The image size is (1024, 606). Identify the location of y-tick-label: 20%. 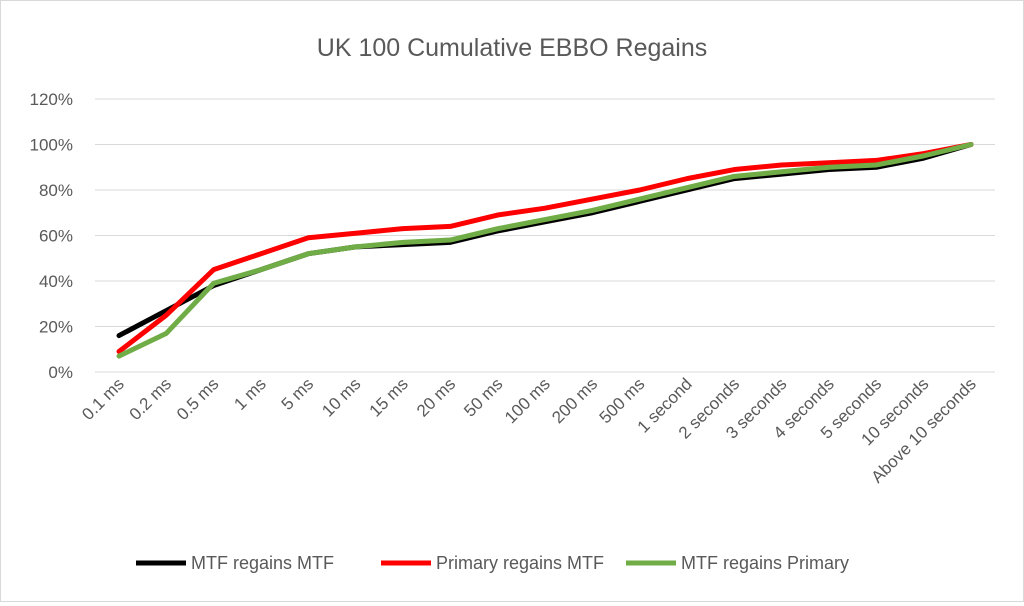
(56, 327).